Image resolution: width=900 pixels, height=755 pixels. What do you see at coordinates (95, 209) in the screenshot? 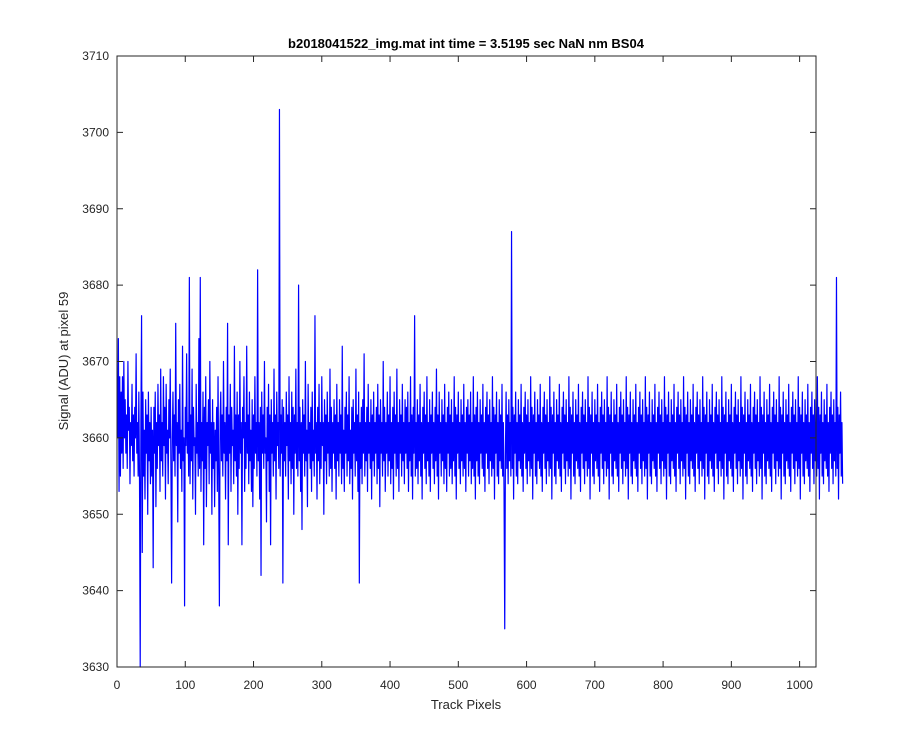
I see `y-tick-label: 3690` at bounding box center [95, 209].